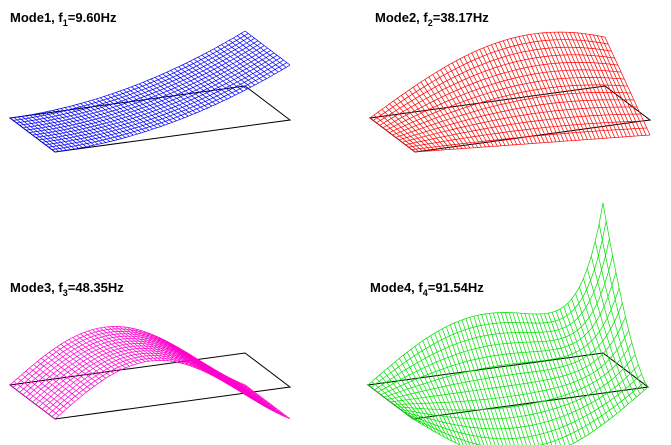 The image size is (671, 445). What do you see at coordinates (430, 23) in the screenshot?
I see `subscript: 2` at bounding box center [430, 23].